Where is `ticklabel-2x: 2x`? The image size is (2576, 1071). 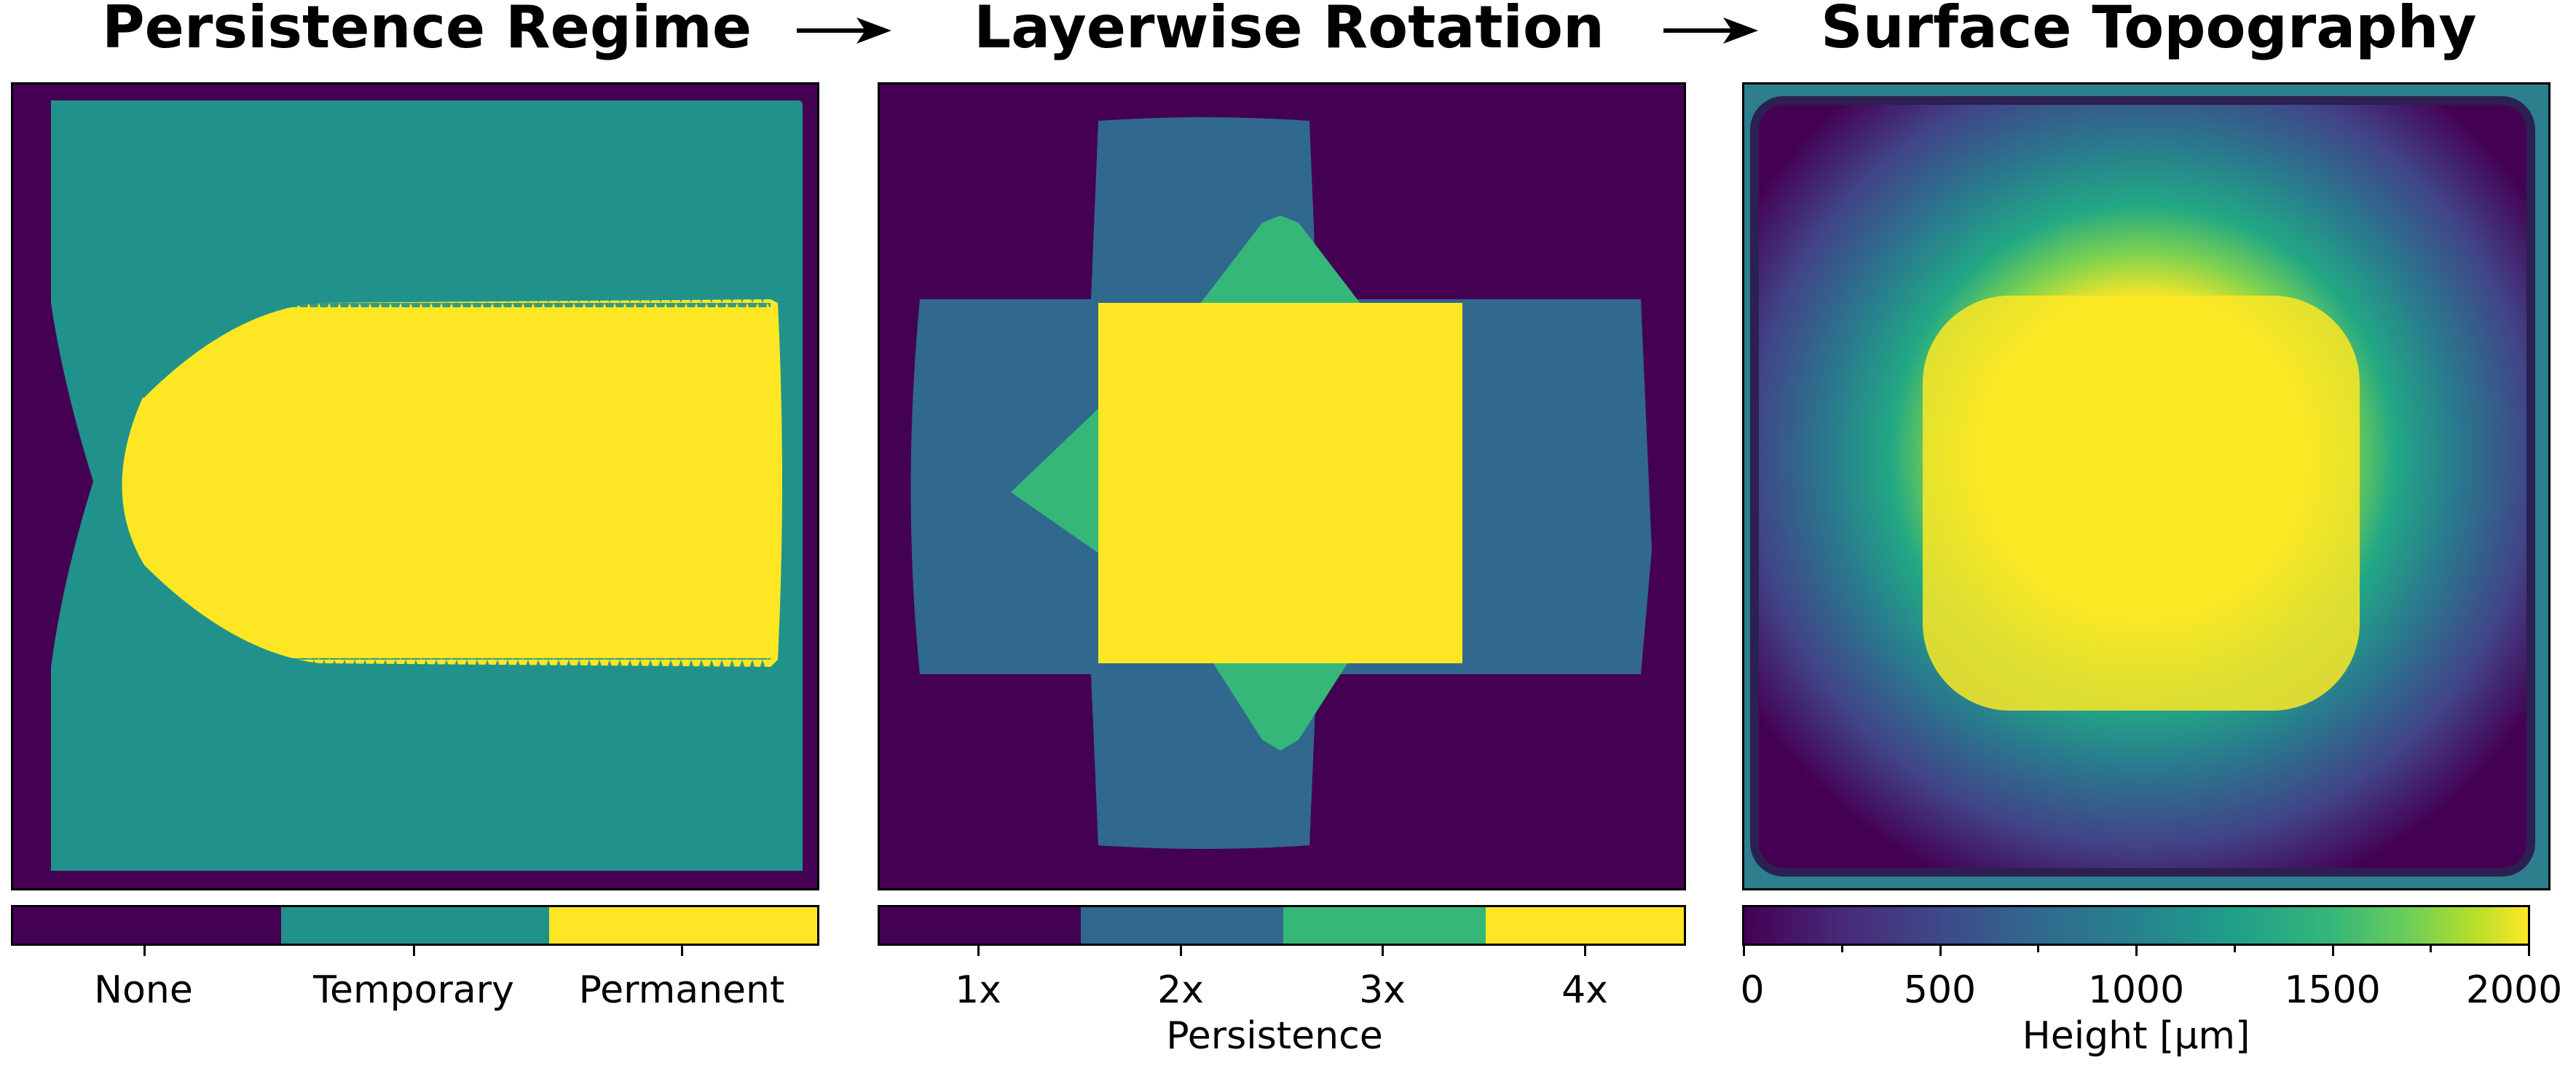 ticklabel-2x: 2x is located at coordinates (1180, 990).